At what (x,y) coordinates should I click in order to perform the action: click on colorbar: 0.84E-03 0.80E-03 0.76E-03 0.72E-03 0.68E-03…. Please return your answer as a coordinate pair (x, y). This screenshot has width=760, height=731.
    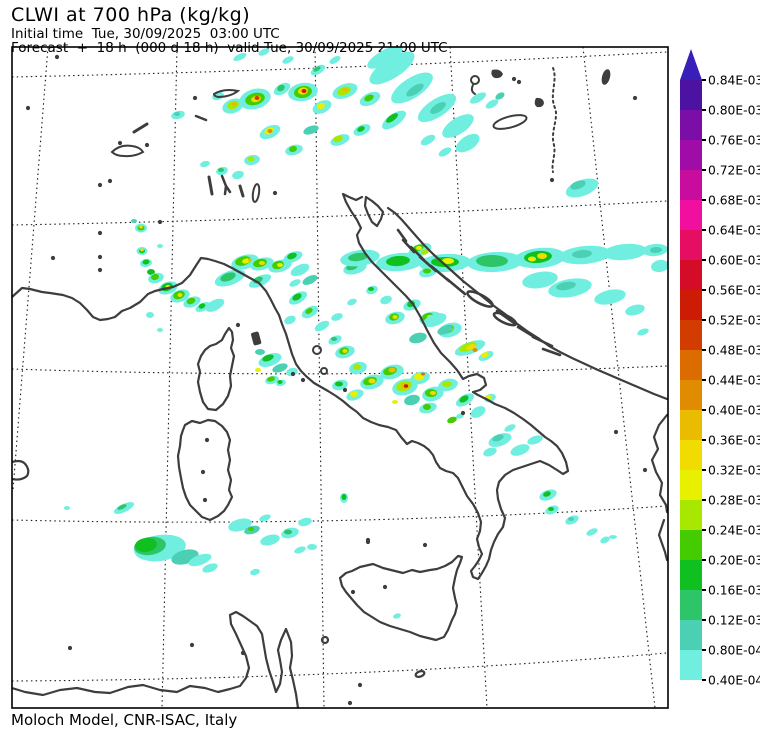
    Looking at the image, I should click on (720, 368).